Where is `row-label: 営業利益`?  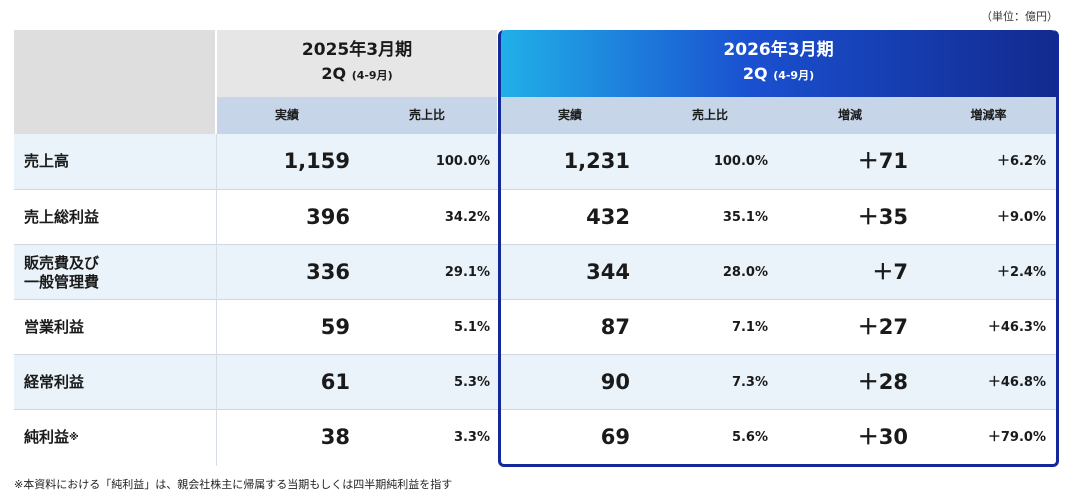 row-label: 営業利益 is located at coordinates (54, 327).